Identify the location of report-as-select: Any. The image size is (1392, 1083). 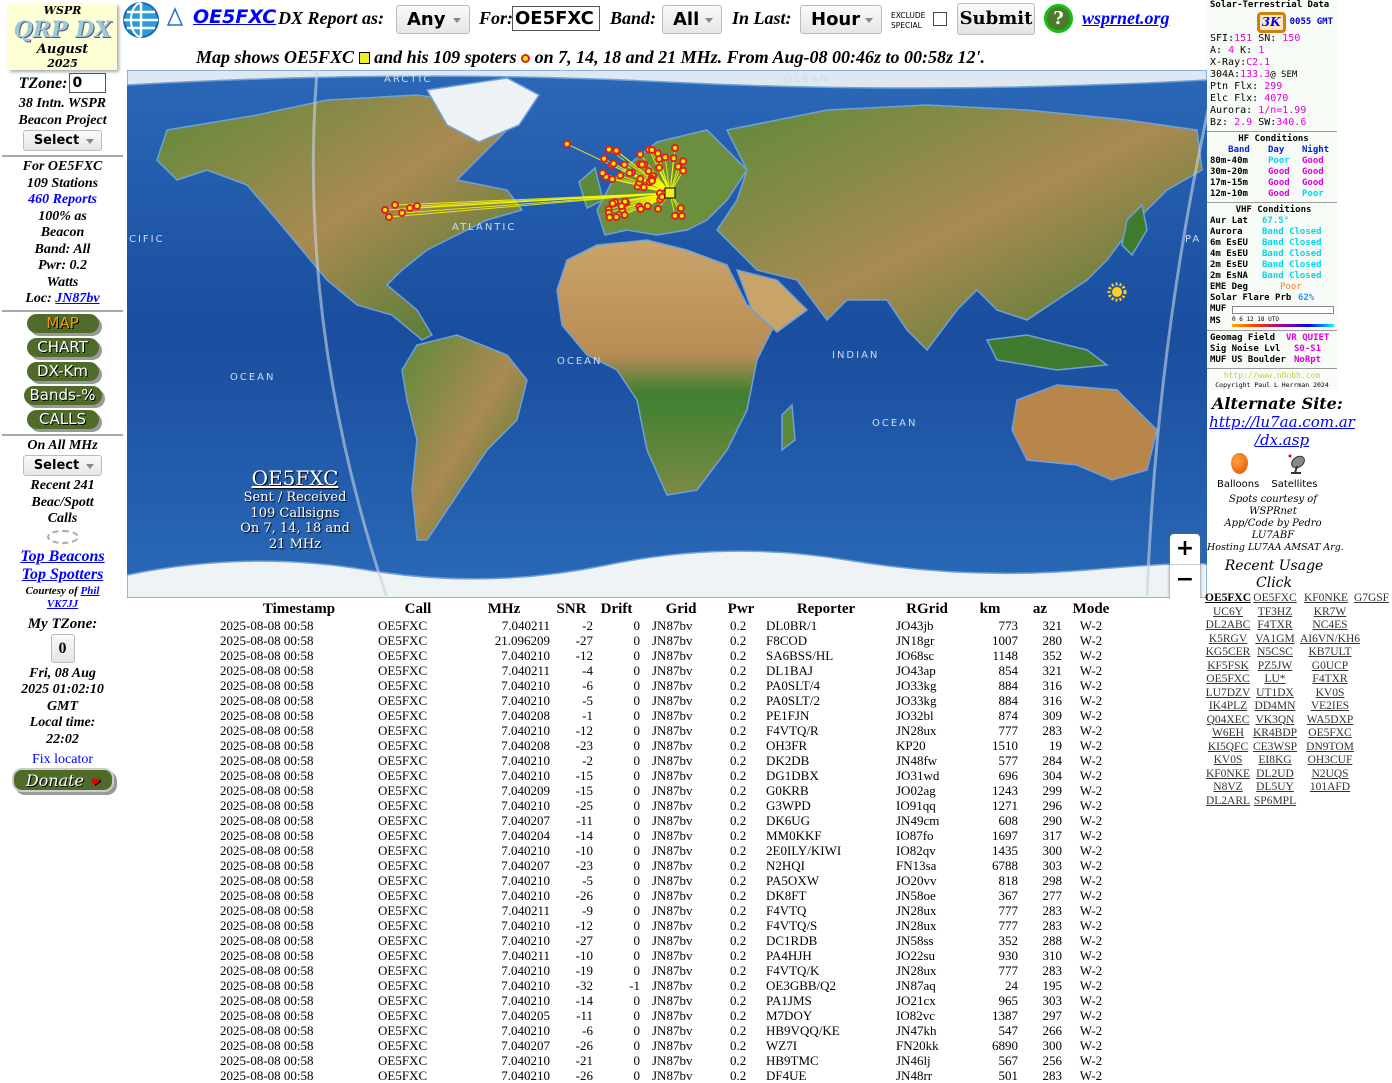
(433, 19).